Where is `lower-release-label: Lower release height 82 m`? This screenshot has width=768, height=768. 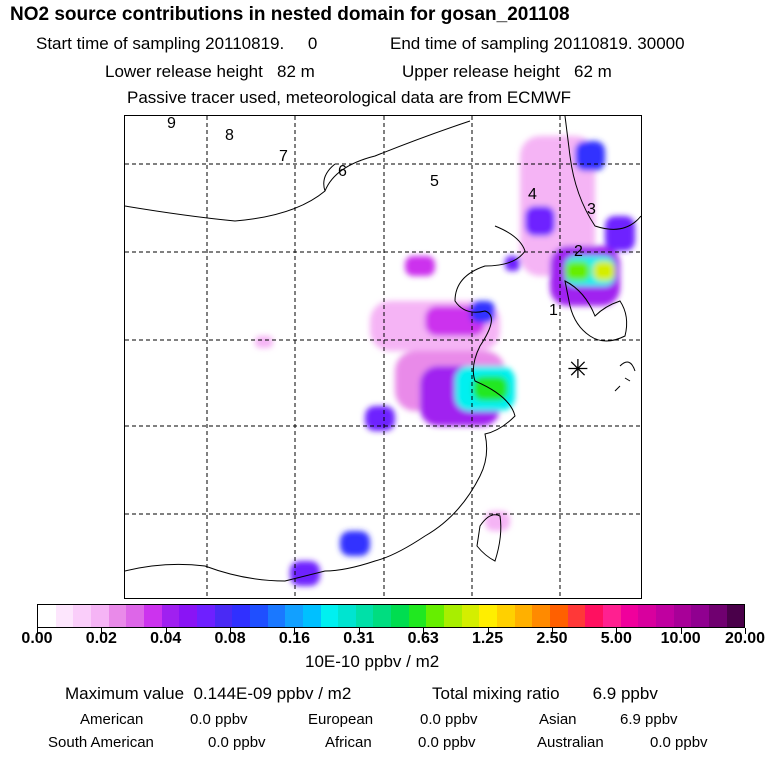
lower-release-label: Lower release height 82 m is located at coordinates (210, 71).